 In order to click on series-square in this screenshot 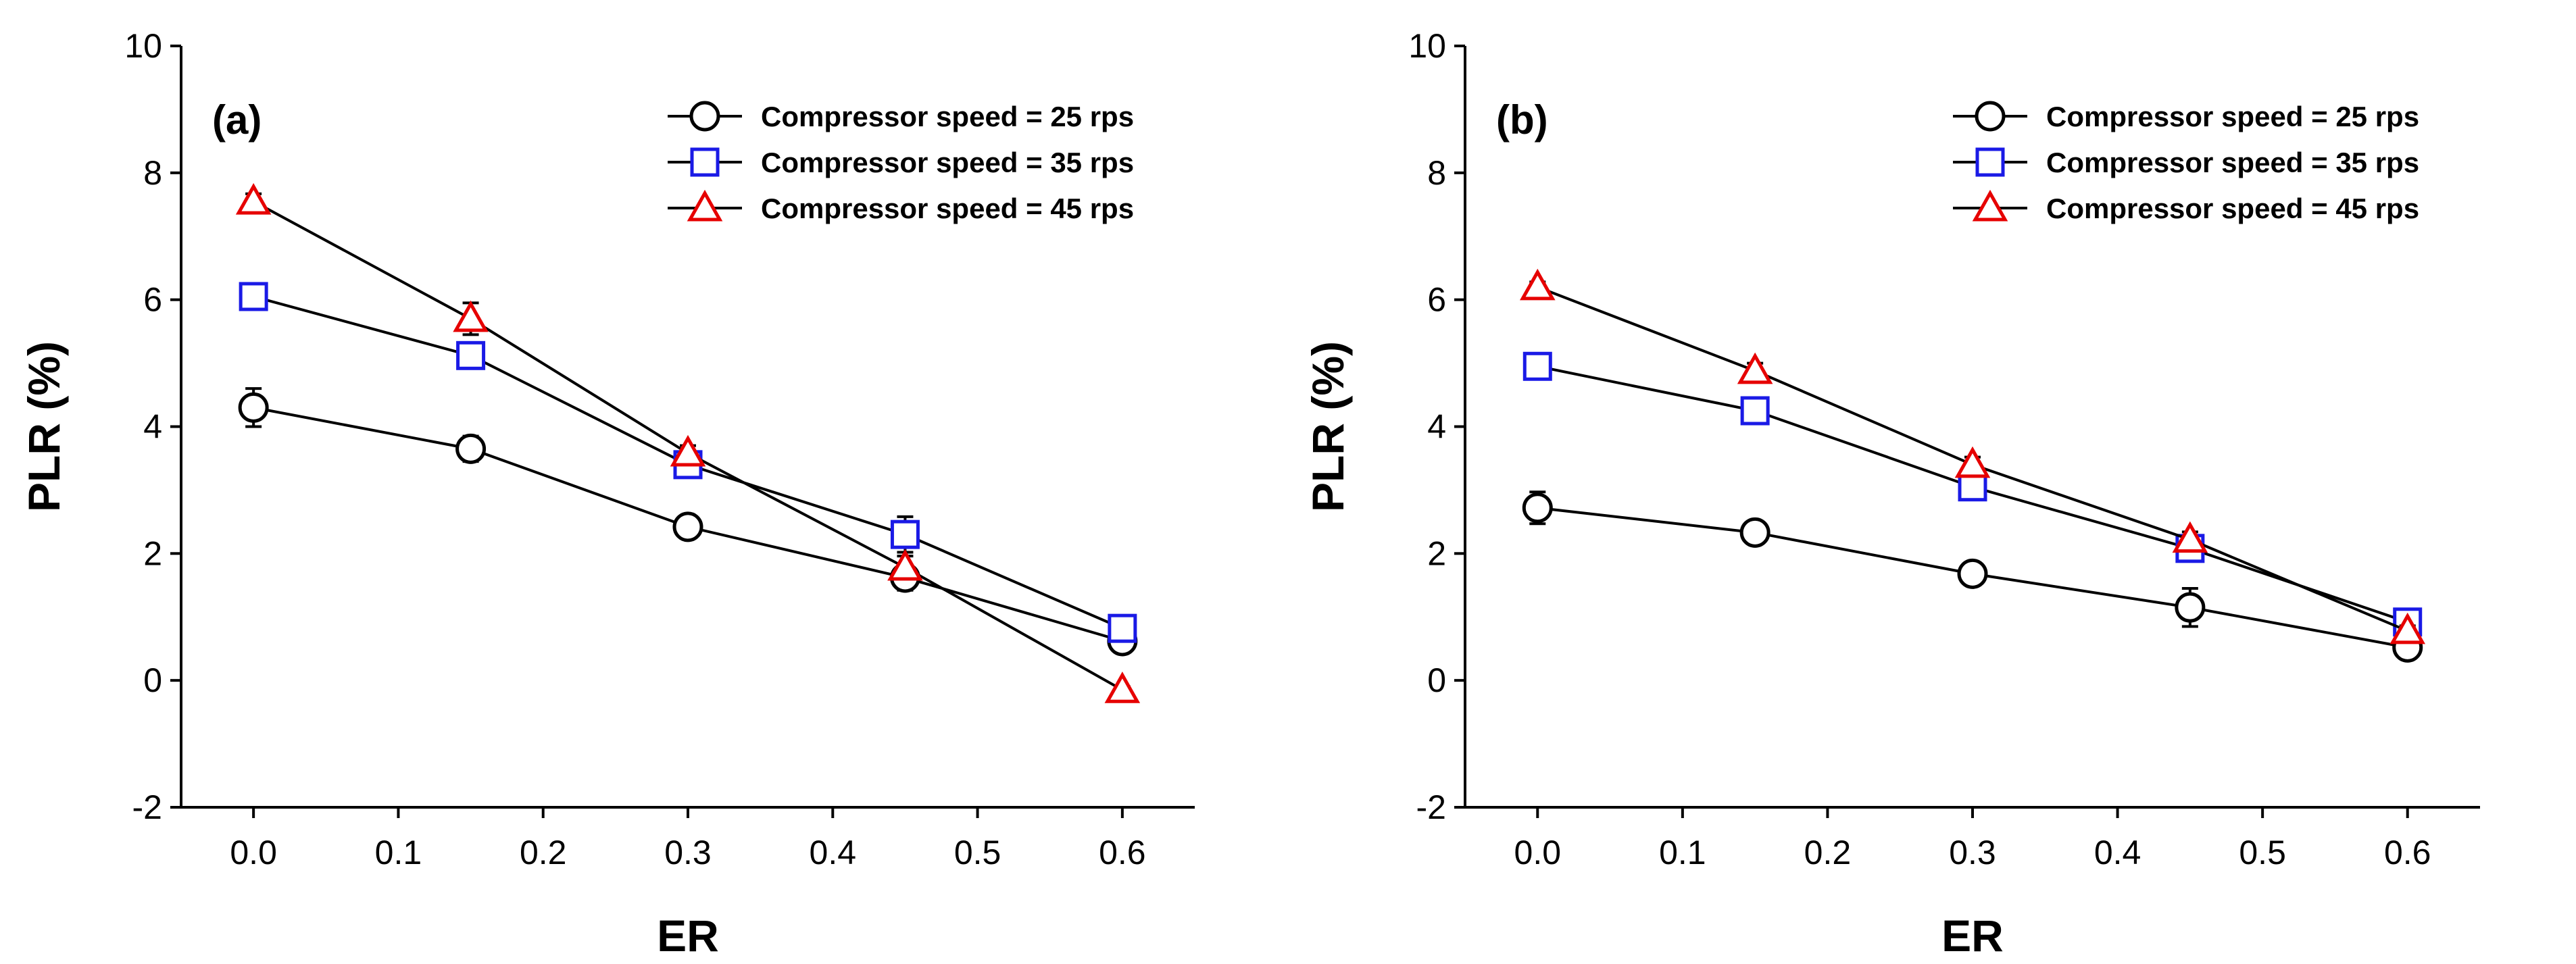, I will do `click(1973, 494)`.